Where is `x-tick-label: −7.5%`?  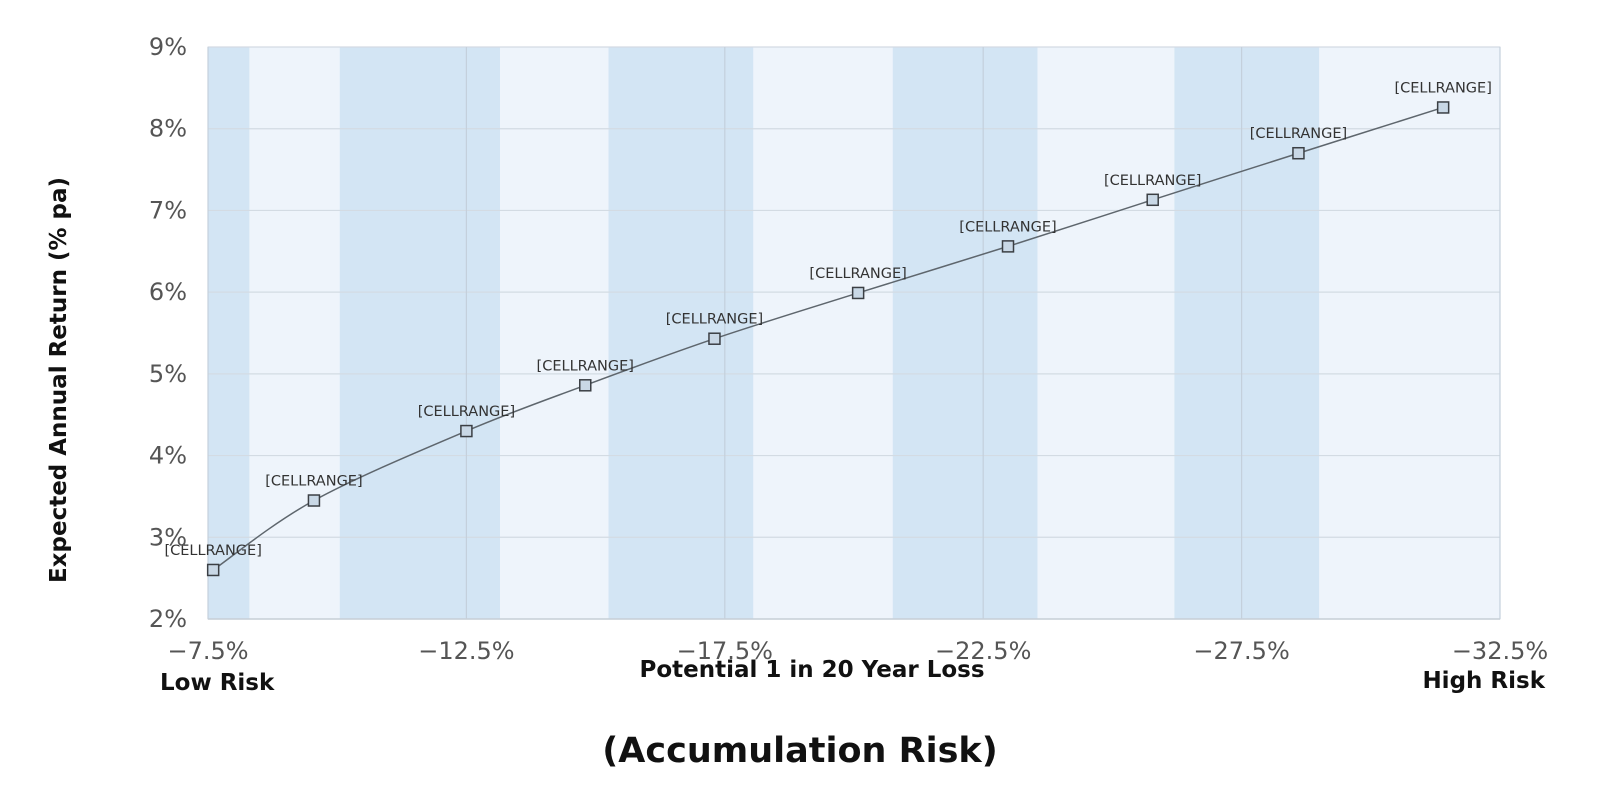 x-tick-label: −7.5% is located at coordinates (207, 651).